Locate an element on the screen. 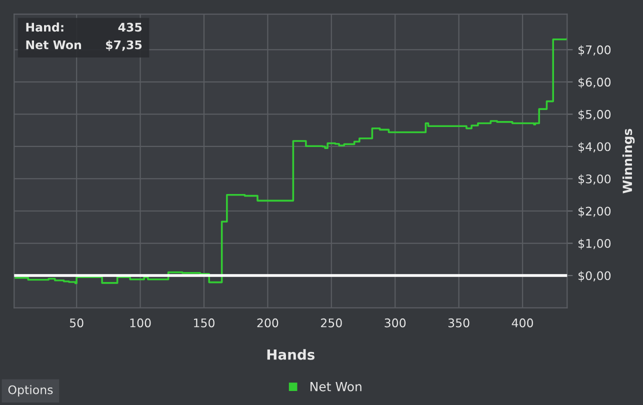  y-tick-label: $2,00 is located at coordinates (594, 212).